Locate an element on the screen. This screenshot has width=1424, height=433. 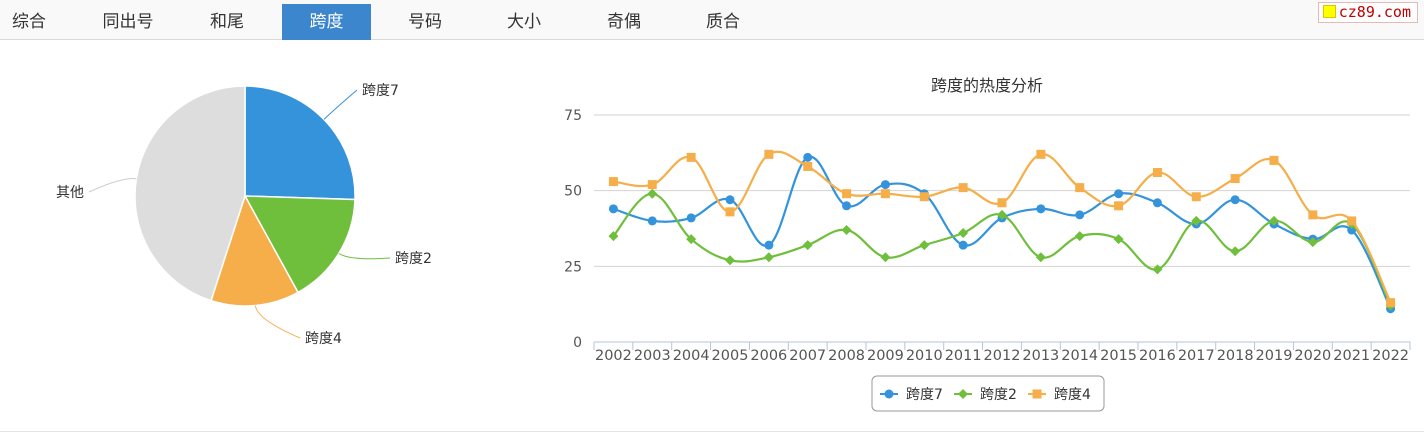
site-logo: cz89.com is located at coordinates (1367, 12).